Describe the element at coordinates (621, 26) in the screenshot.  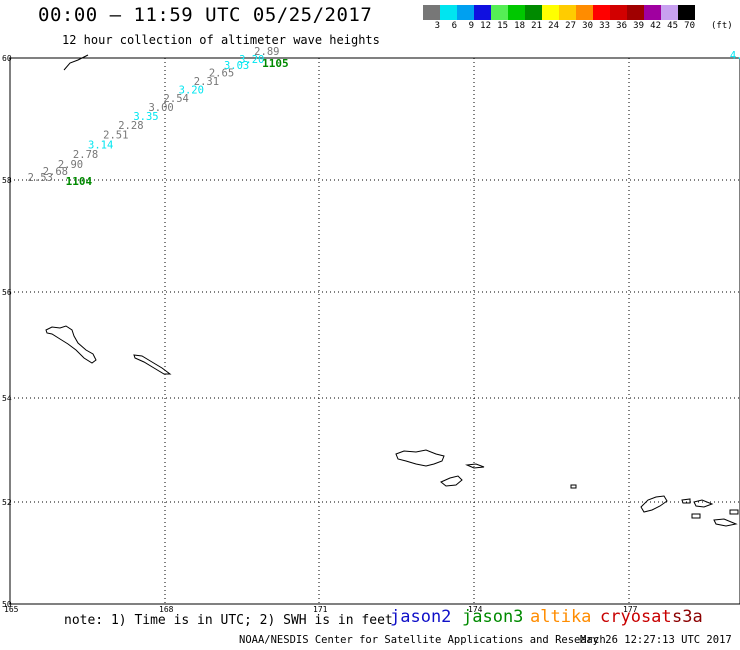
I see `legend-swatch-label: 36` at that location.